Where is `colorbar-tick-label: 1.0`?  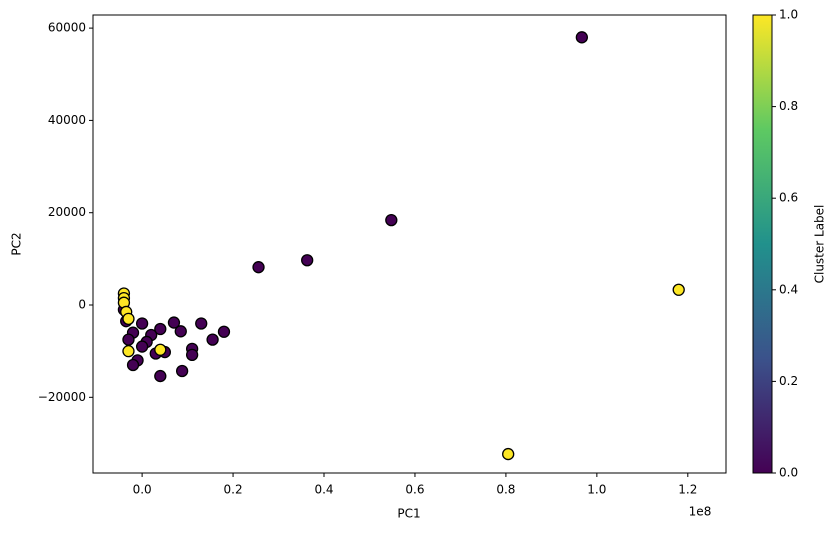 colorbar-tick-label: 1.0 is located at coordinates (788, 15).